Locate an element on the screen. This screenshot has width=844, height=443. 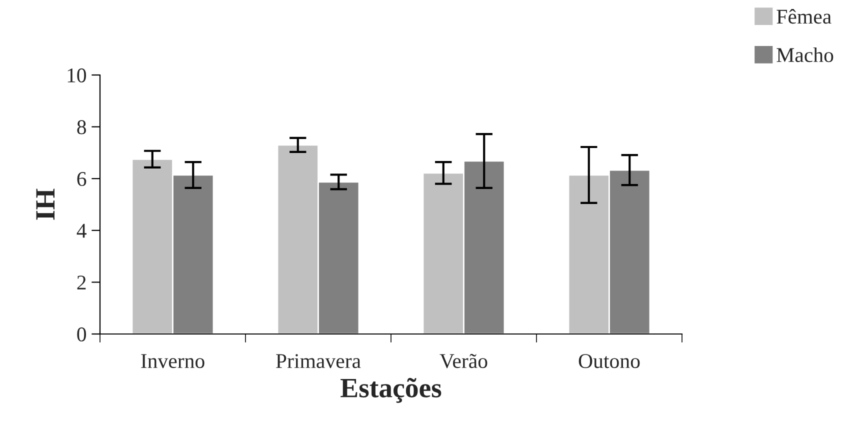
x-axis-title: Estações is located at coordinates (391, 390).